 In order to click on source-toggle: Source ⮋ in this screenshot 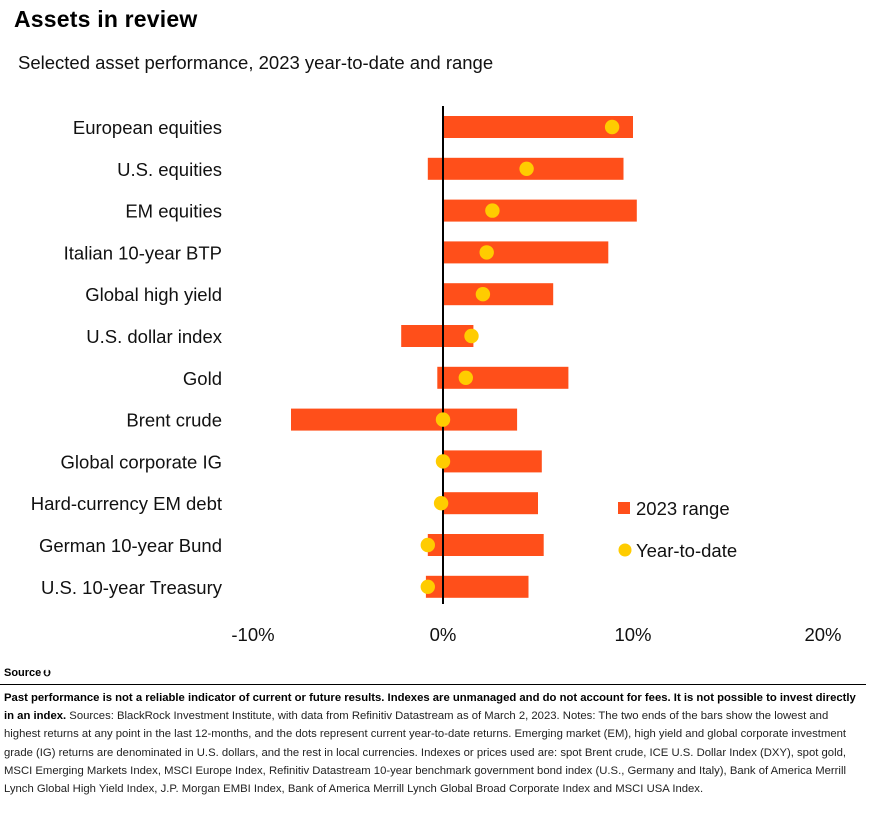, I will do `click(27, 673)`.